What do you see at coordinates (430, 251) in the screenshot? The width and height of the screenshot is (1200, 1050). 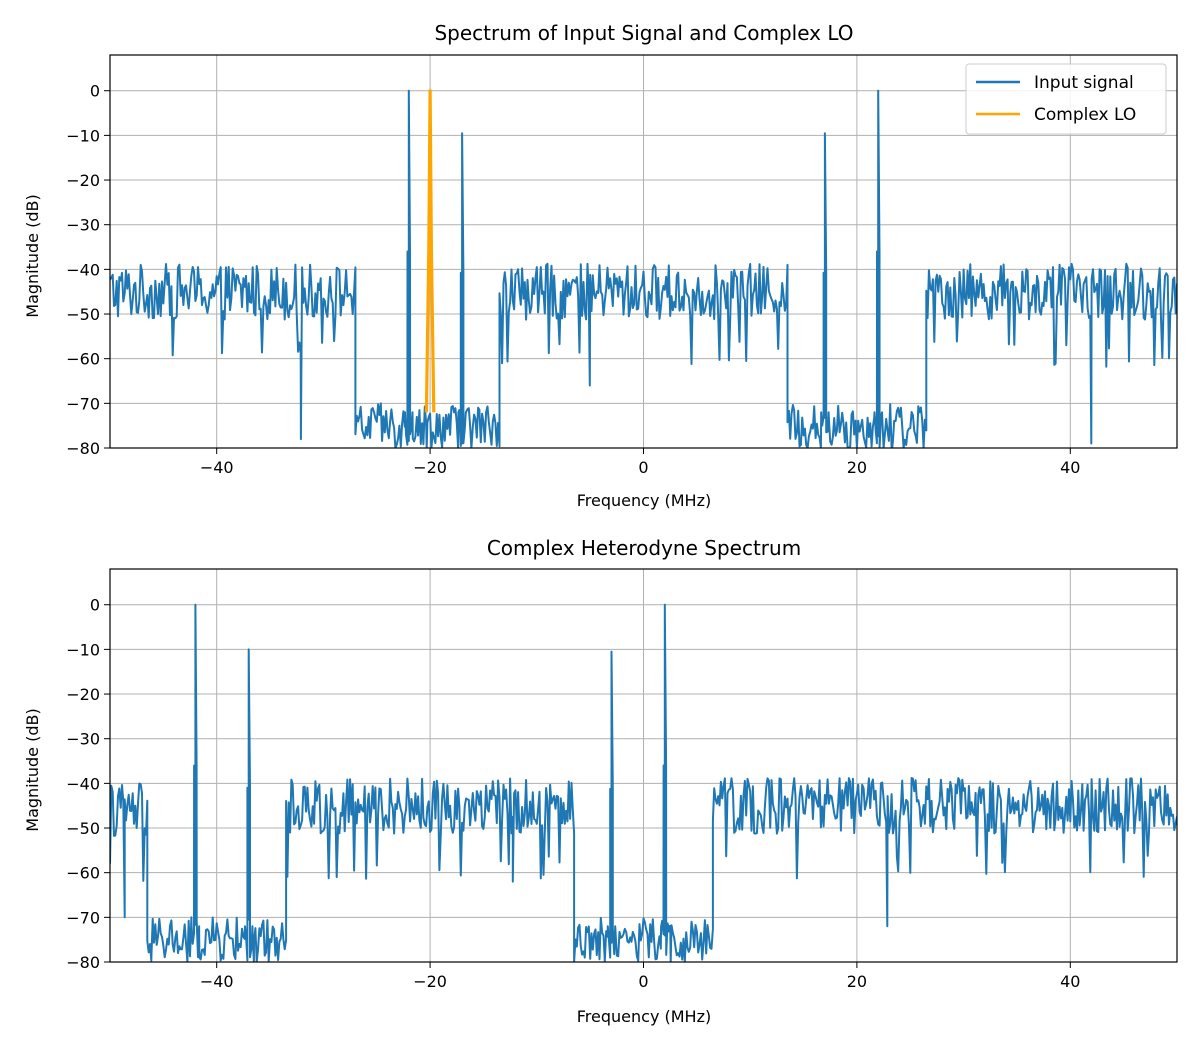 I see `series-line-complex-lo` at bounding box center [430, 251].